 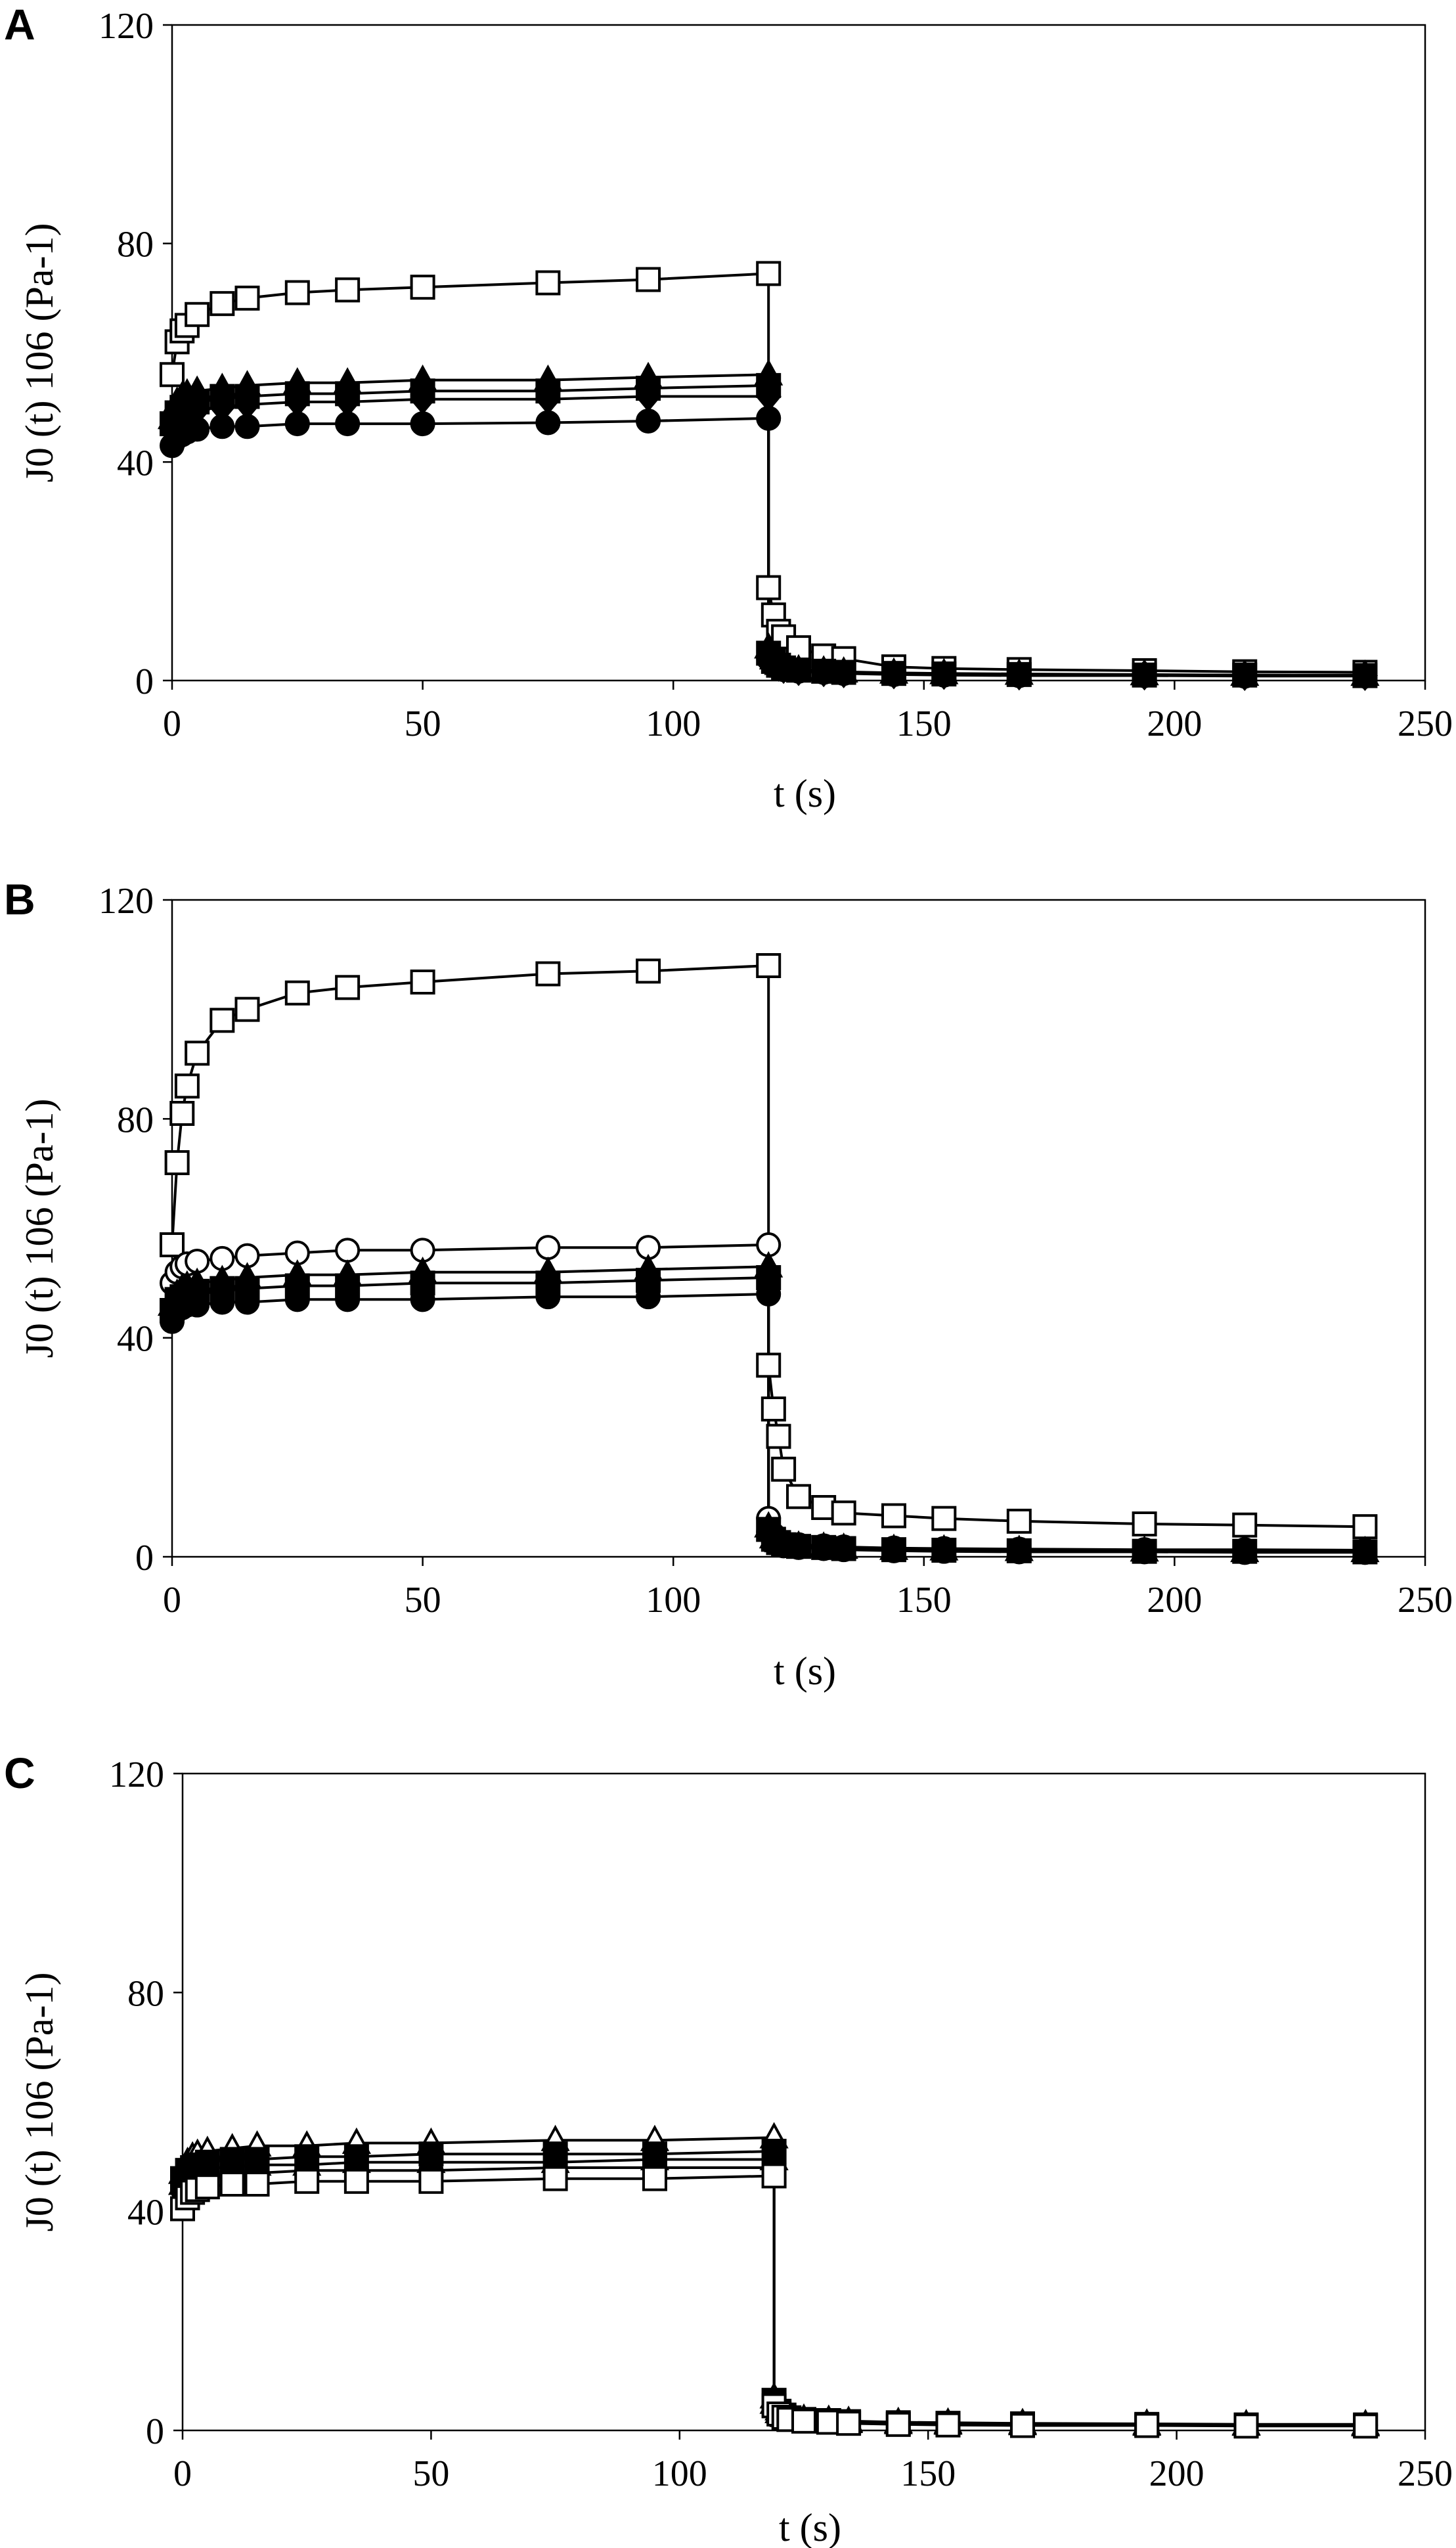 I want to click on panel-c-letter: C, so click(x=19, y=1773).